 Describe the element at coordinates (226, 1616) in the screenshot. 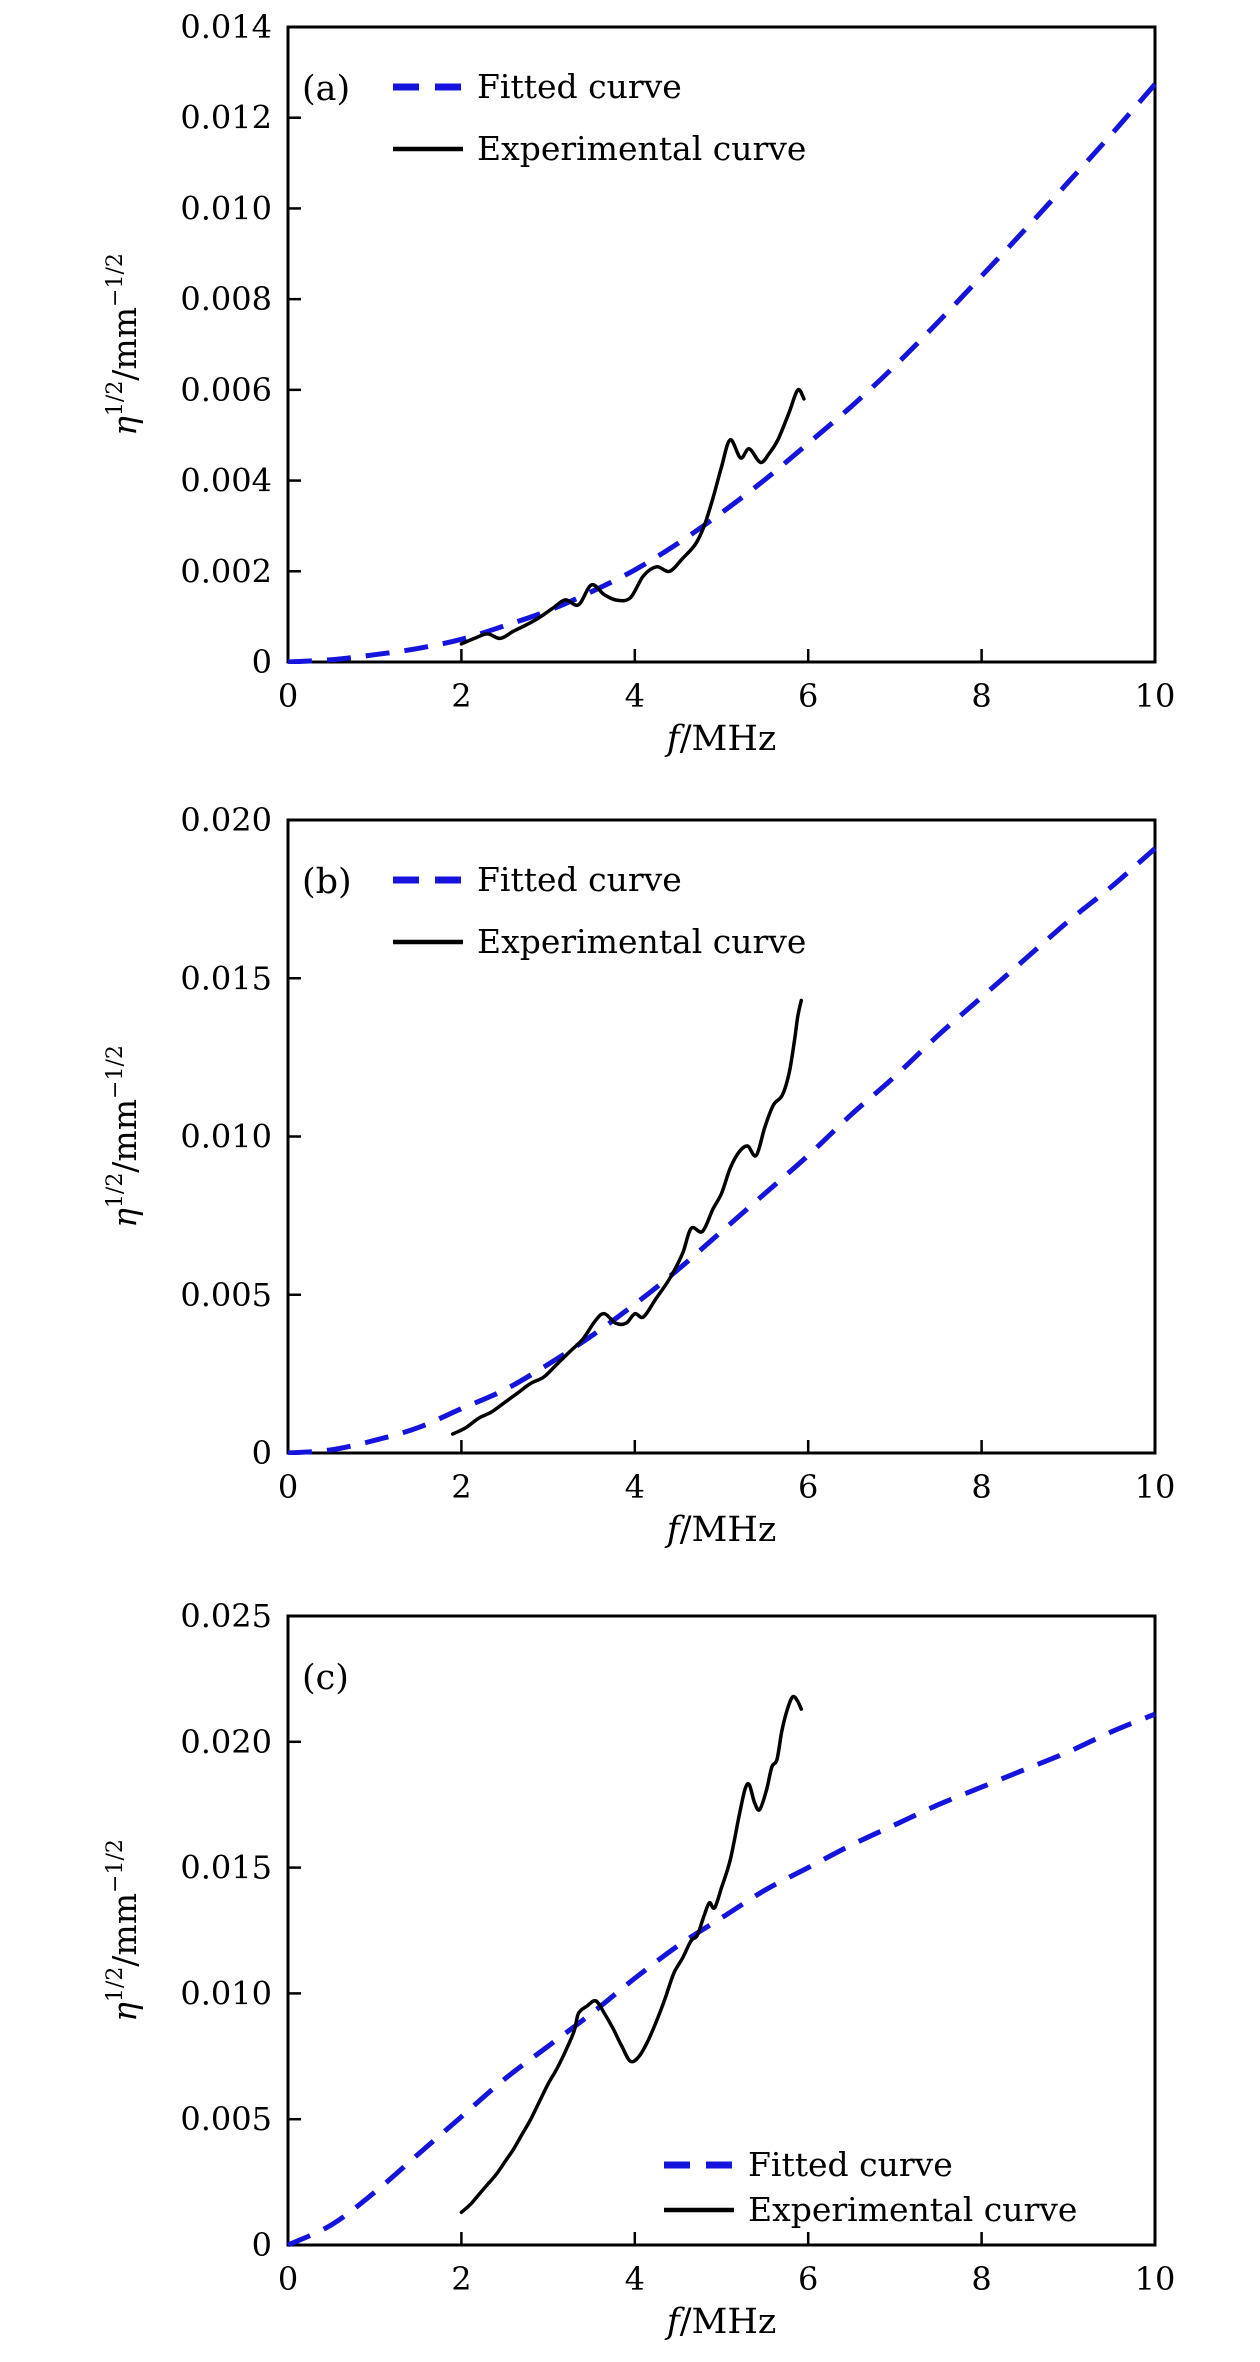

I see `y-tick-label: 0.025` at that location.